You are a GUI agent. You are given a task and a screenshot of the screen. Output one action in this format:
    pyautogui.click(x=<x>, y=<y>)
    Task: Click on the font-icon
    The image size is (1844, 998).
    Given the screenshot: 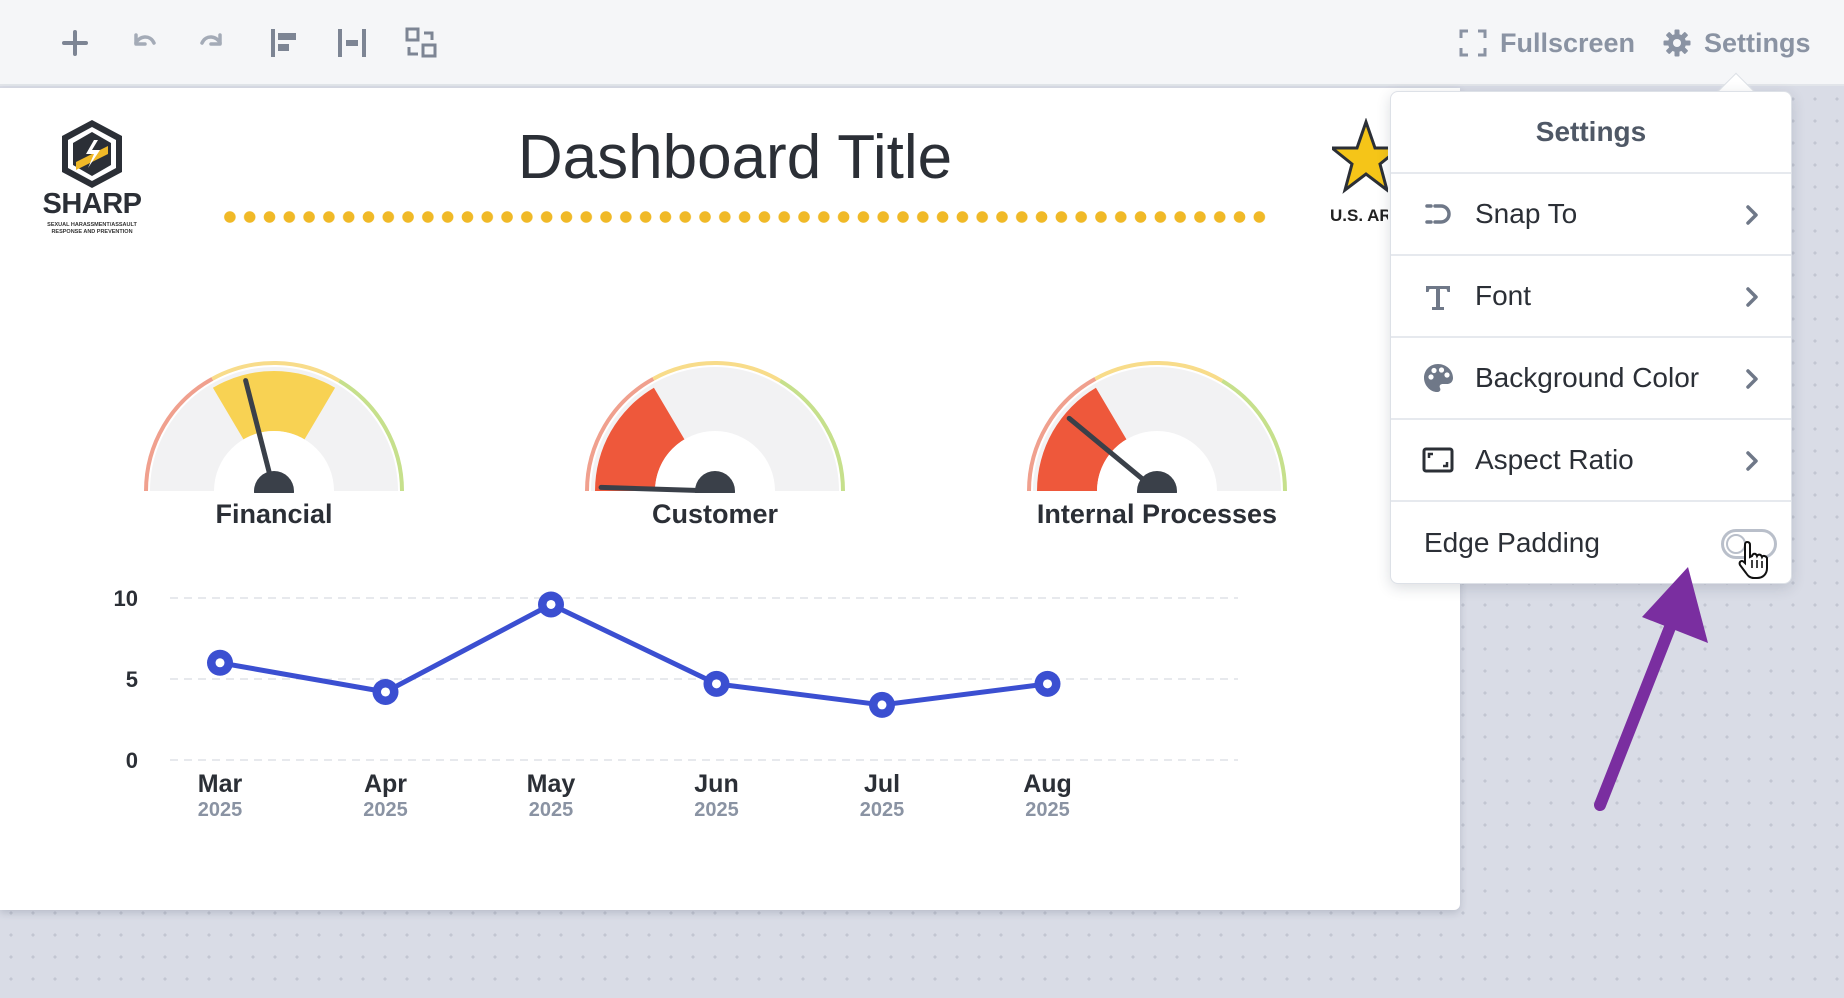 What is the action you would take?
    pyautogui.click(x=1438, y=296)
    